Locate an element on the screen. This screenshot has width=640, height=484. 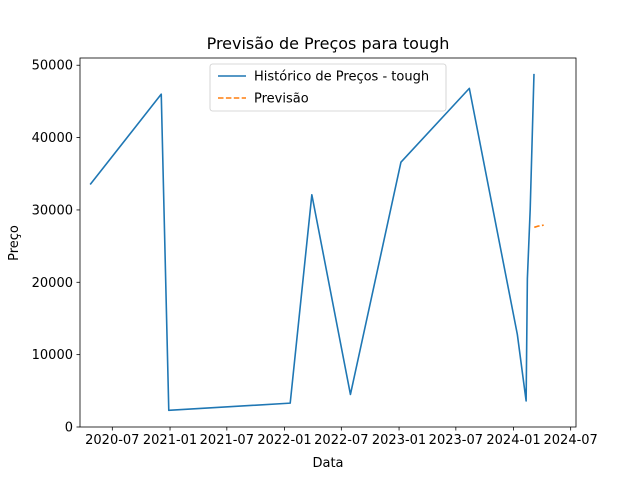
x-axis-label: Data is located at coordinates (327, 463).